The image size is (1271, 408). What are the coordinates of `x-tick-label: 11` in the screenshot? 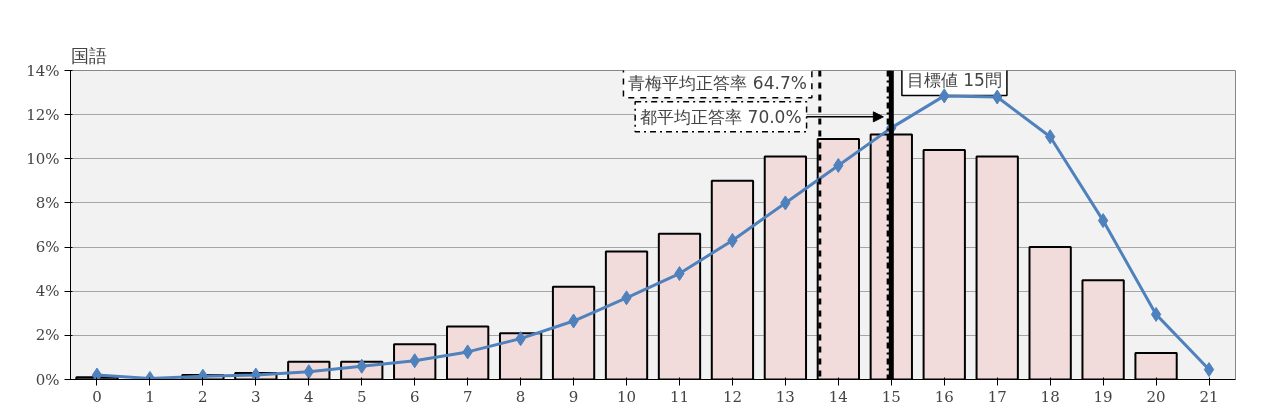 It's located at (679, 396).